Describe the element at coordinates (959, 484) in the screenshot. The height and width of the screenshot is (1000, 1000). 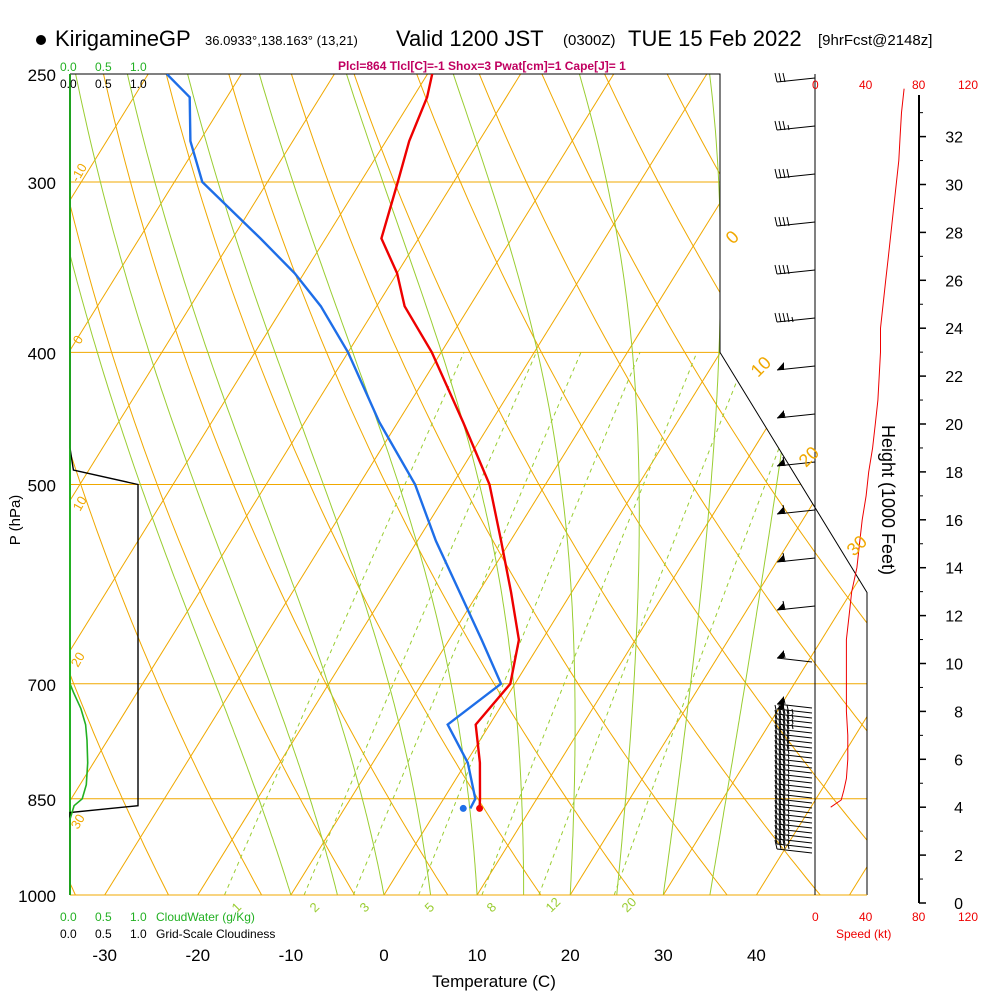
I see `dry-adiabat-line` at that location.